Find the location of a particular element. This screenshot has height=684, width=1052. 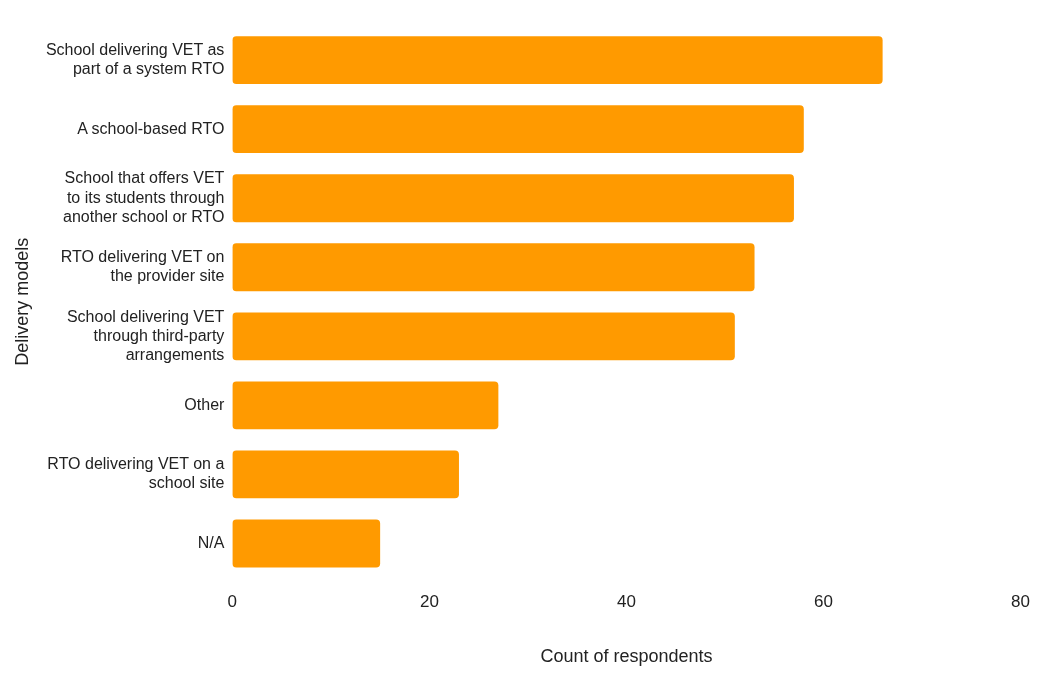

y-tick-label: School delivering VET as part of a system RTO is located at coordinates (135, 59).